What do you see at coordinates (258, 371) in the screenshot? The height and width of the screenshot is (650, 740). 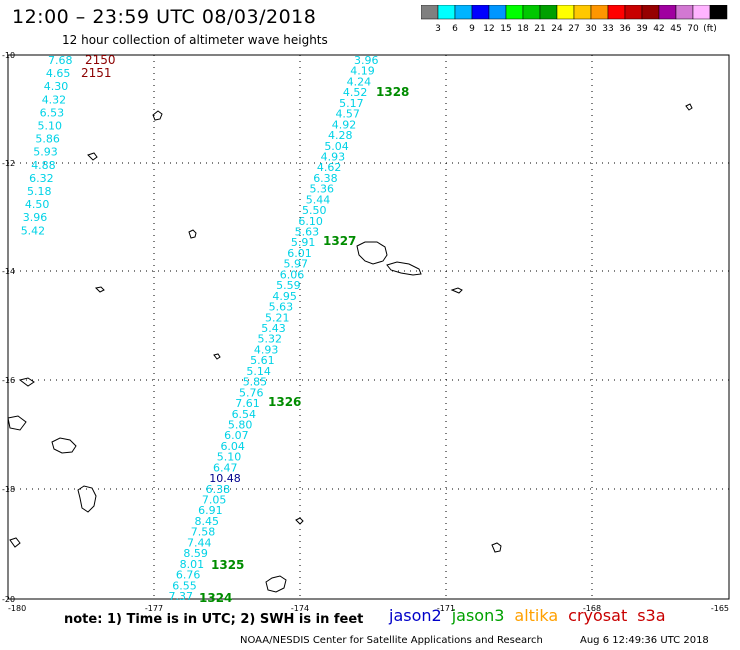 I see `swh-value: 5.14` at bounding box center [258, 371].